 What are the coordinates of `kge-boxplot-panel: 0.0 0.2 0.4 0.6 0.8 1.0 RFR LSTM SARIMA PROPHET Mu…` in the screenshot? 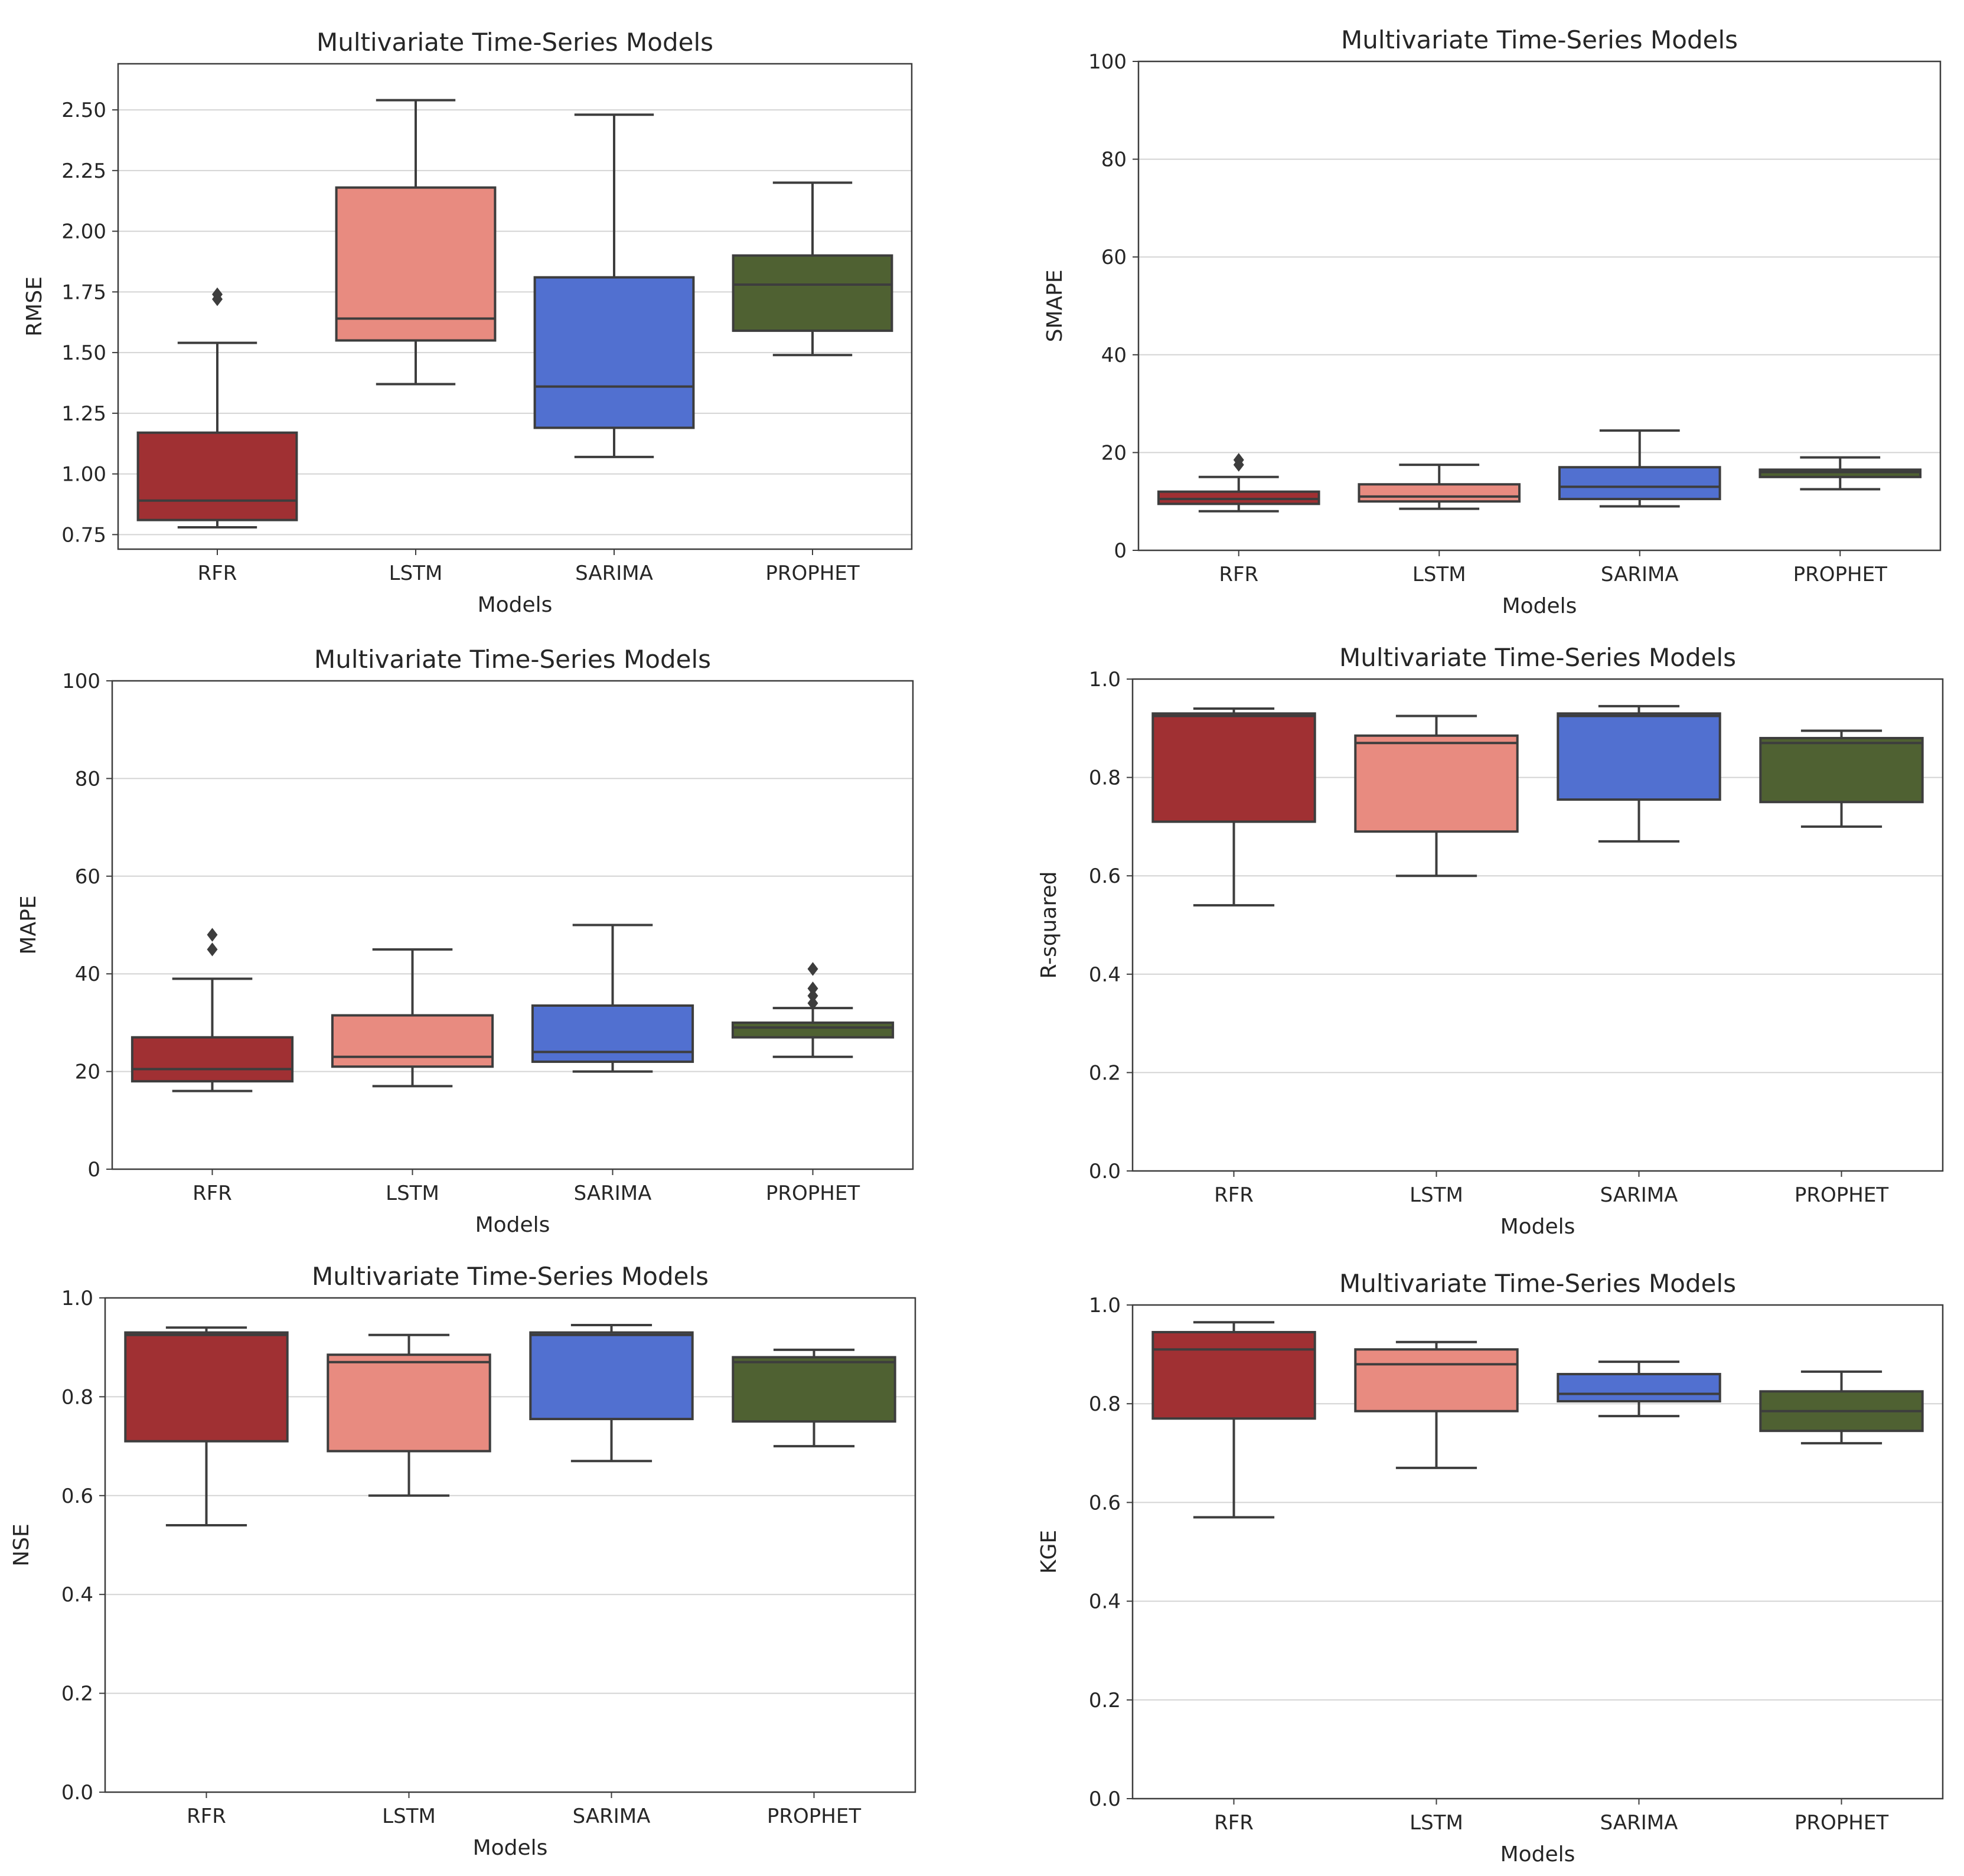 It's located at (1490, 1568).